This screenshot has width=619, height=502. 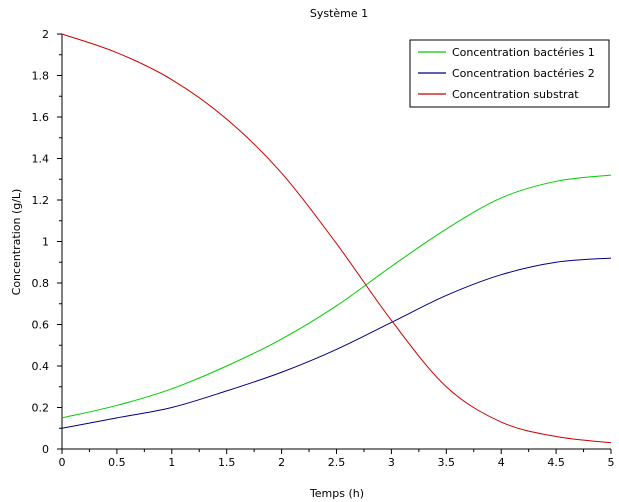 I want to click on x-tick-label: 2, so click(x=281, y=462).